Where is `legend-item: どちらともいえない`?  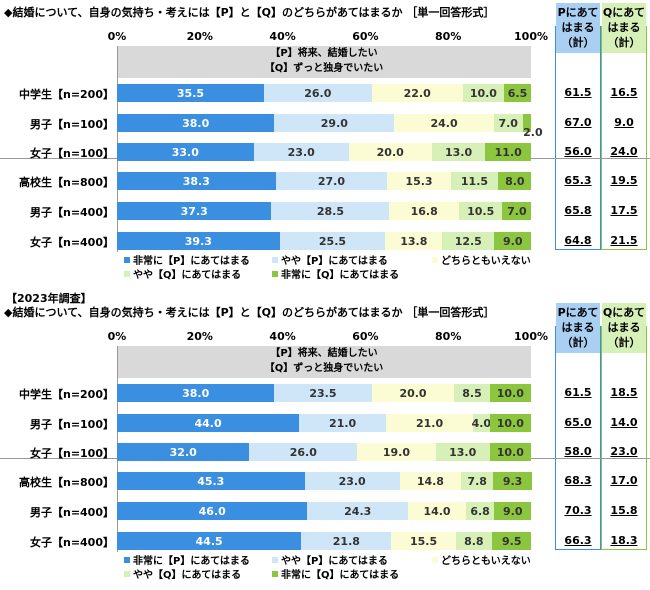 legend-item: どちらともいえない is located at coordinates (481, 259).